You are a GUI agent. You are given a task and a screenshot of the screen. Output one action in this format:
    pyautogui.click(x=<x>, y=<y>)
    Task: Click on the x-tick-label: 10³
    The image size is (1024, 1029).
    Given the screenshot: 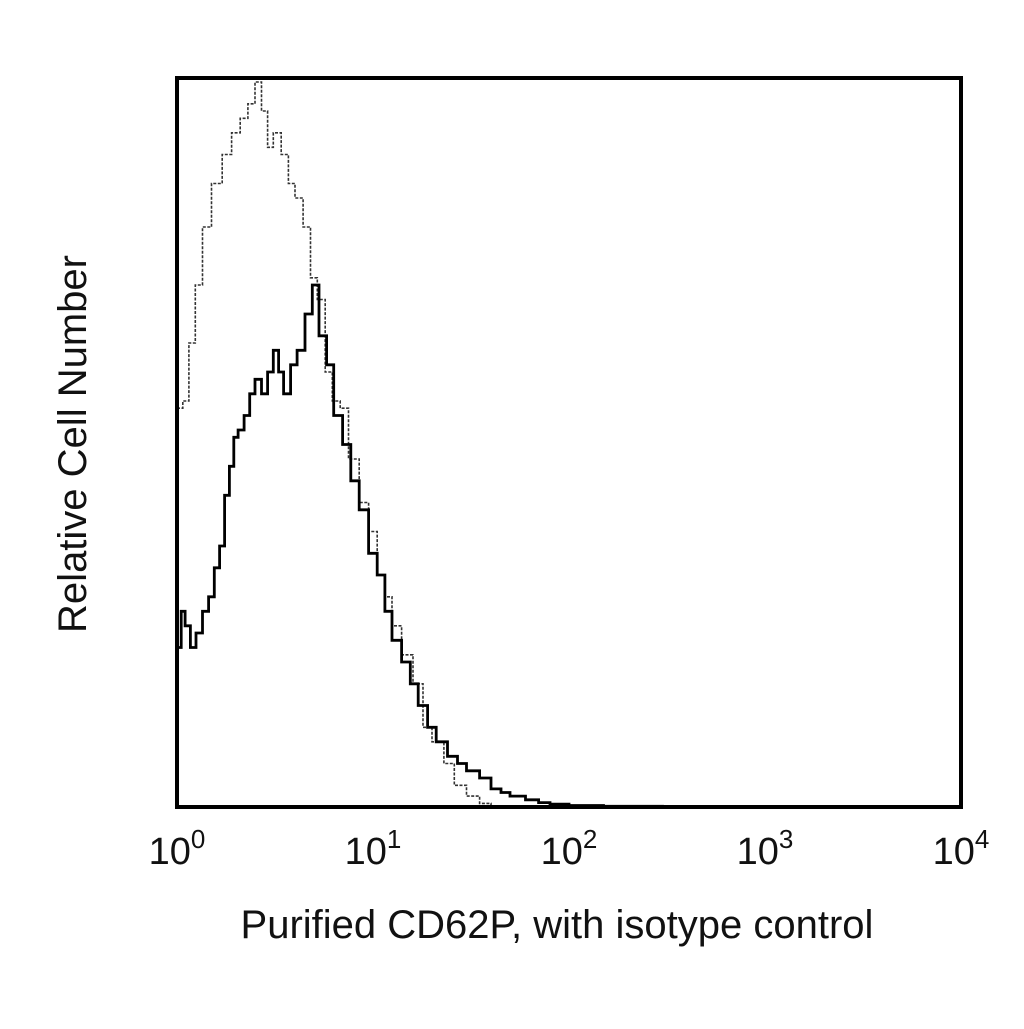 What is the action you would take?
    pyautogui.click(x=765, y=848)
    